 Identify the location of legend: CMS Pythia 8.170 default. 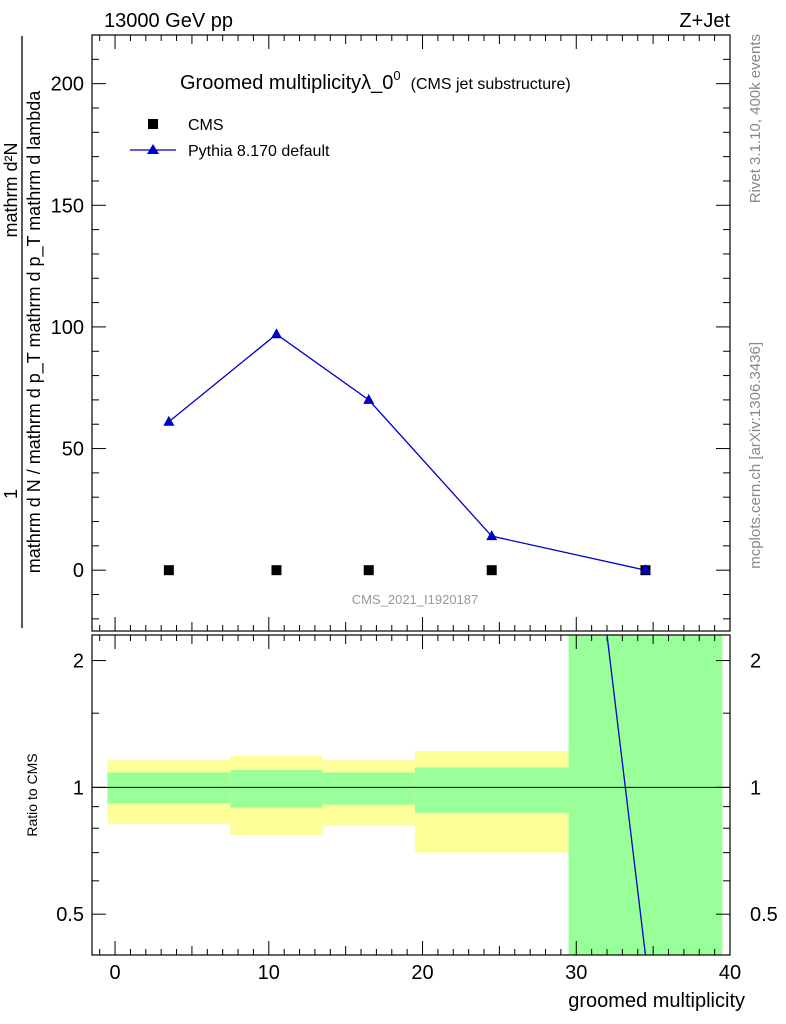
(230, 138).